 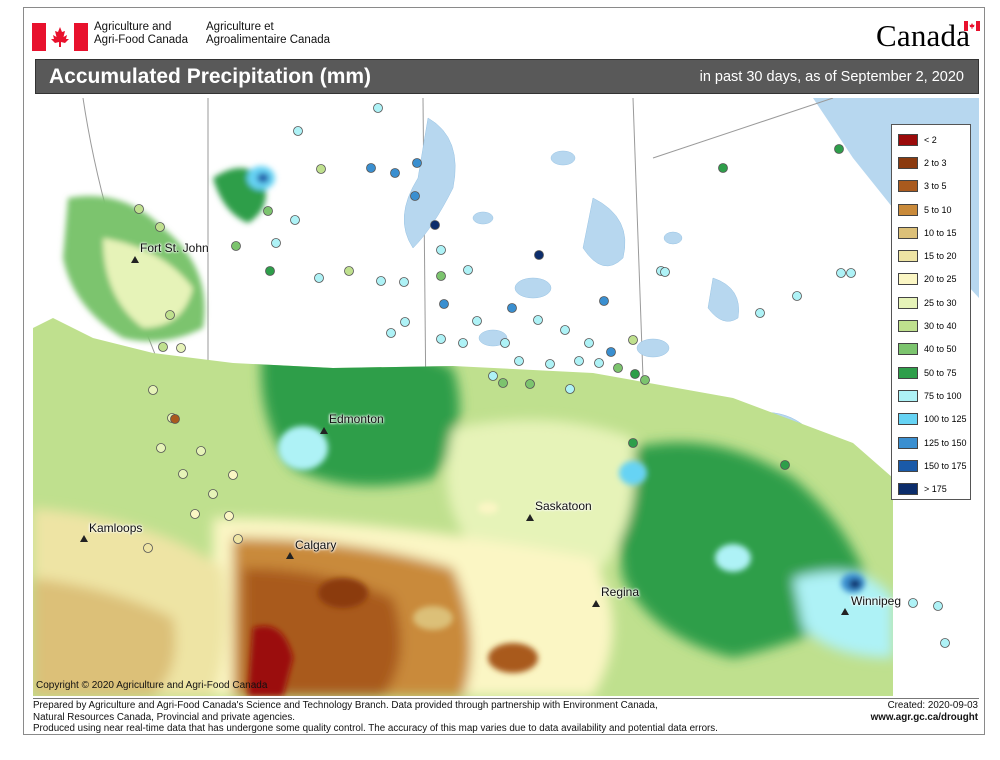 I want to click on city-label-fort-st-john: Fort St. John, so click(x=174, y=248).